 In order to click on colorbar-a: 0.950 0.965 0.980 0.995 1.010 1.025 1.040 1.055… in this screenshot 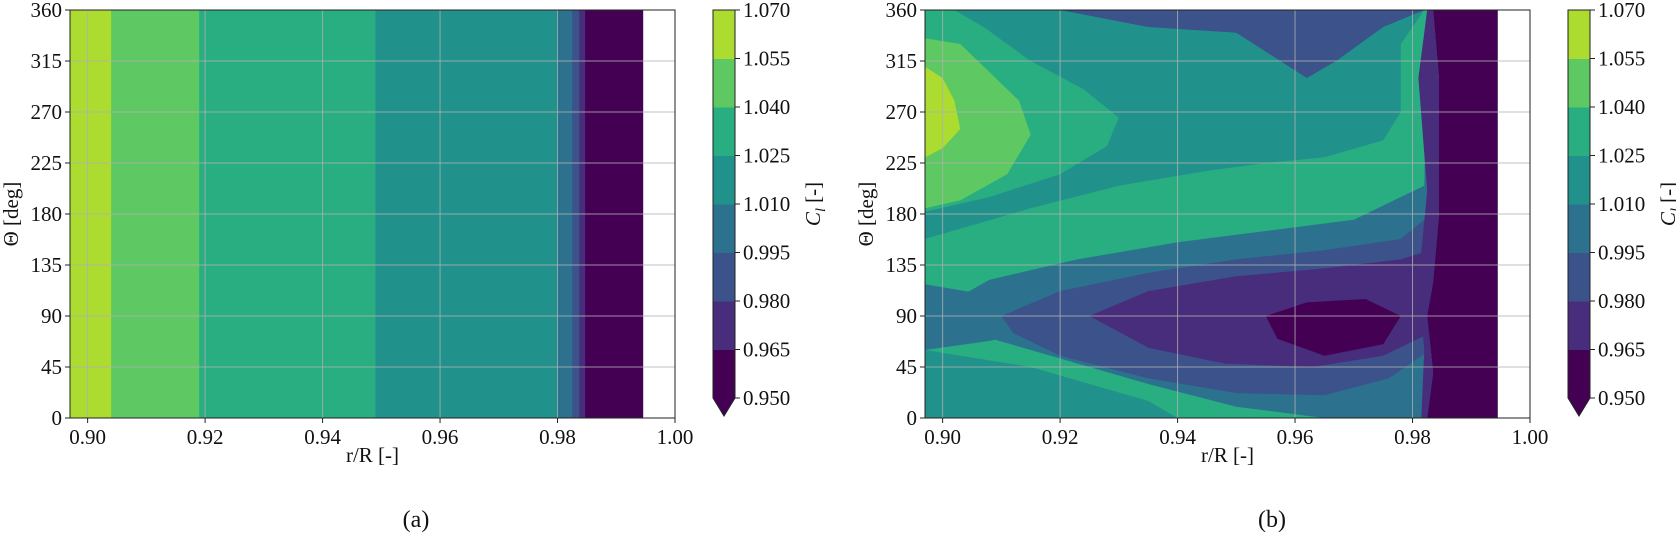, I will do `click(770, 208)`.